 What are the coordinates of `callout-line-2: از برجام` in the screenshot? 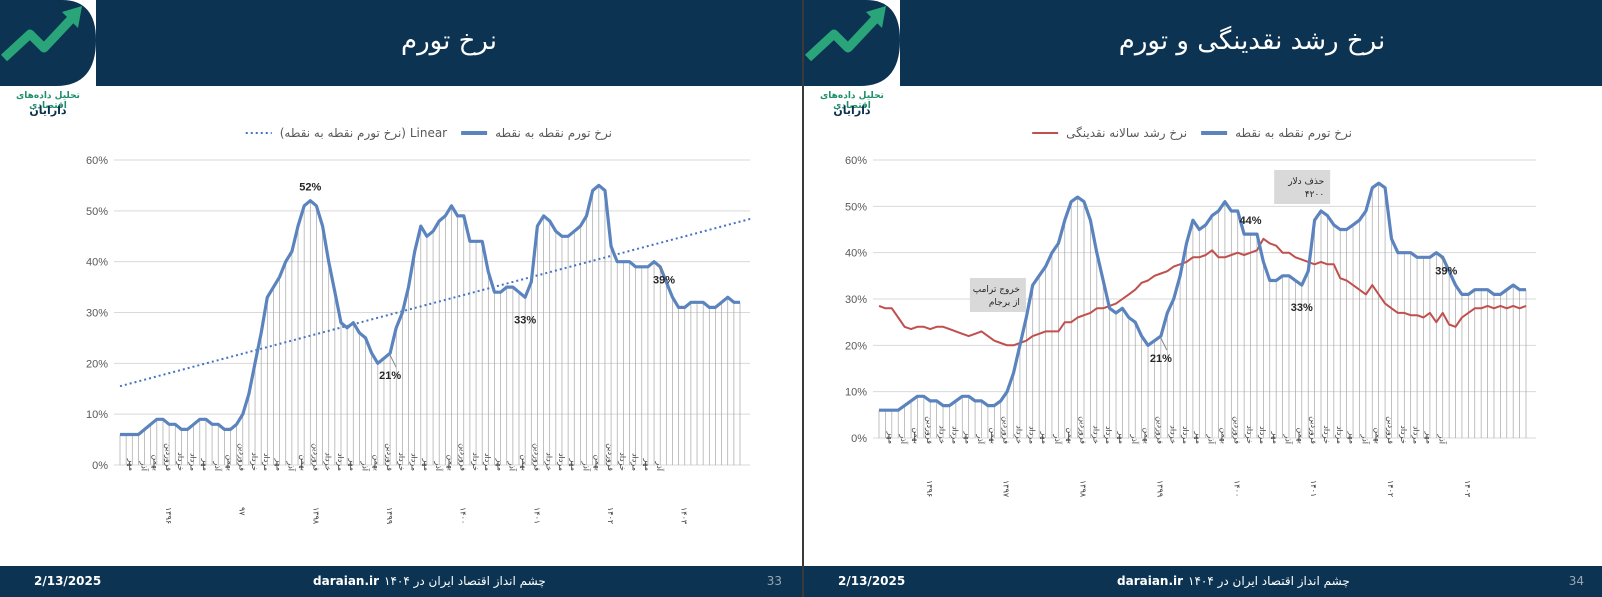 It's located at (1004, 303).